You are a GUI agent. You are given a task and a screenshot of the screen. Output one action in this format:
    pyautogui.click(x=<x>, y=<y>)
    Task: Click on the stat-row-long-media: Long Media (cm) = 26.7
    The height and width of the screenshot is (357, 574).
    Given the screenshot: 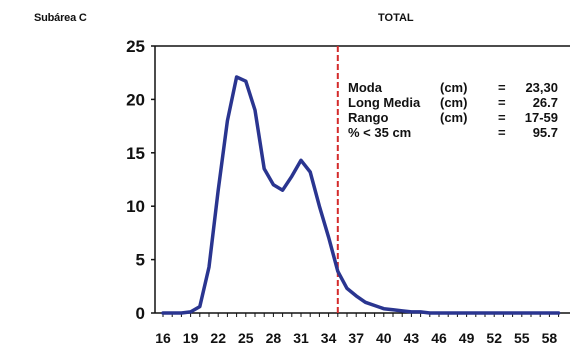 What is the action you would take?
    pyautogui.click(x=453, y=102)
    